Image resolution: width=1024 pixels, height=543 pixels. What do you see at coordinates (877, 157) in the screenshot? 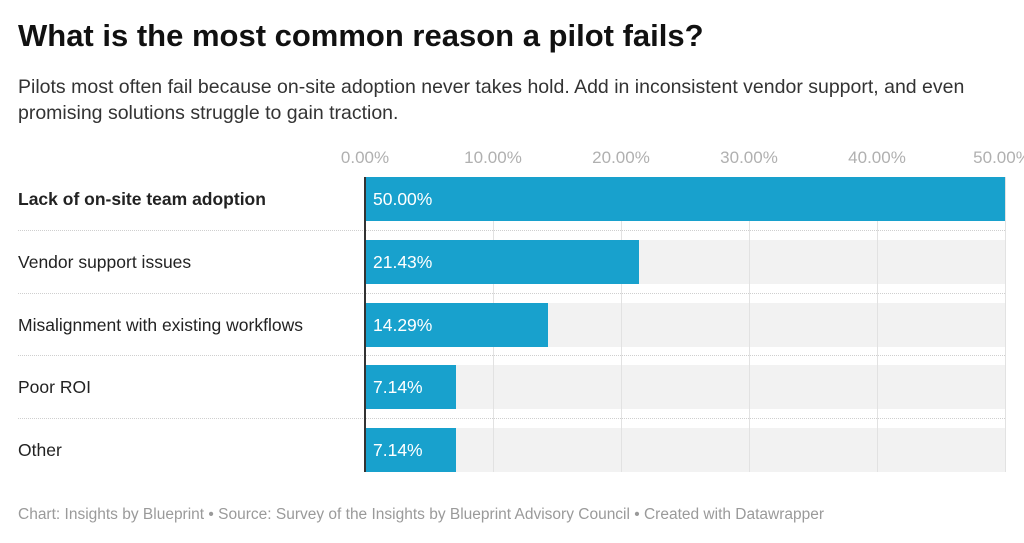
I see `x-tick-label: 40.00%` at bounding box center [877, 157].